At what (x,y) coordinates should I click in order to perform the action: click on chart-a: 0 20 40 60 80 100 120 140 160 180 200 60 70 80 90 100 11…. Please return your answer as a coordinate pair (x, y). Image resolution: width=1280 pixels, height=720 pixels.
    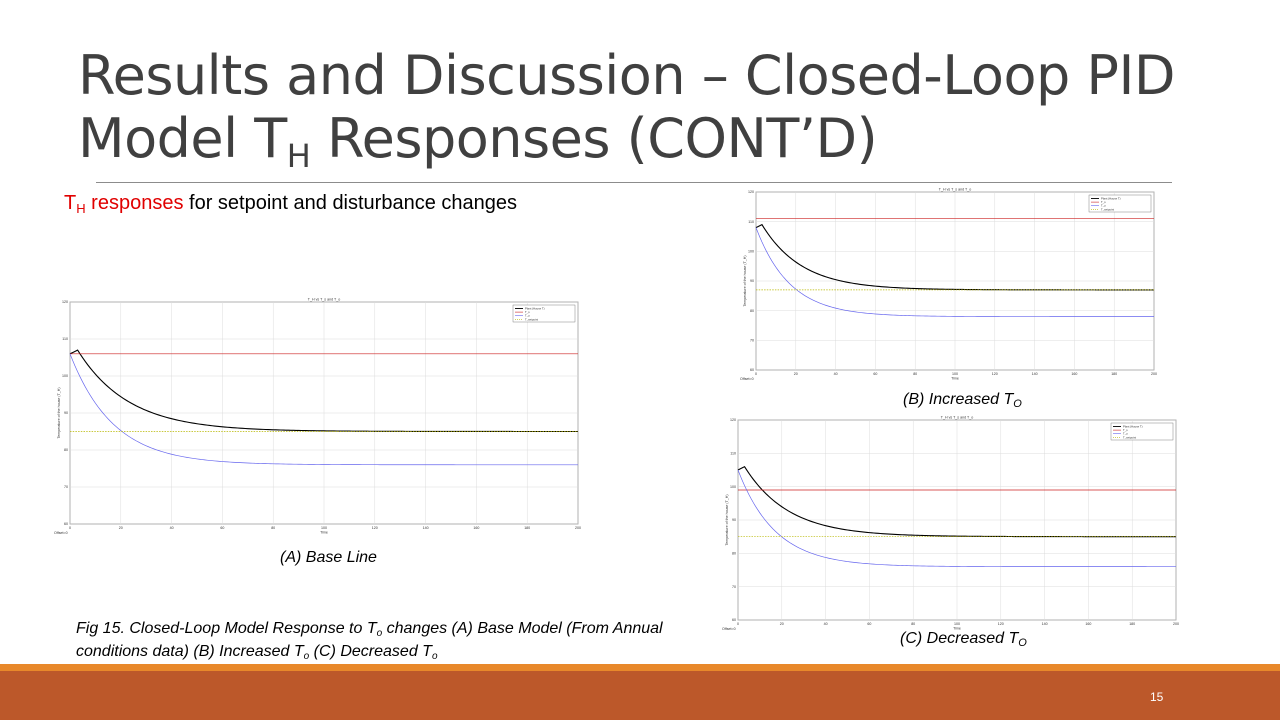
    Looking at the image, I should click on (317, 417).